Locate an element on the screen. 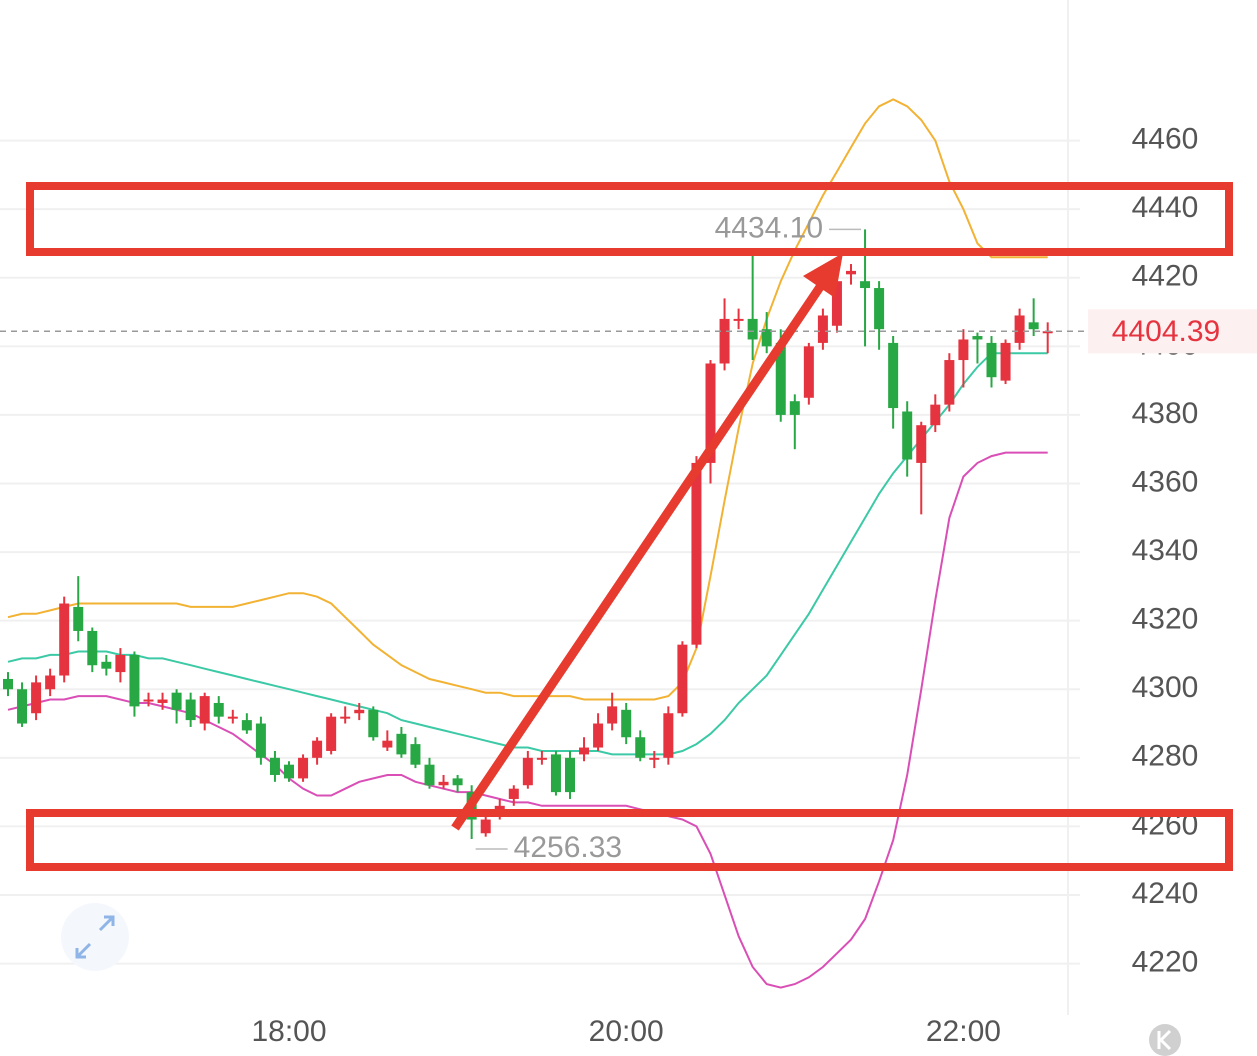  last-price-bg is located at coordinates (1172, 331).